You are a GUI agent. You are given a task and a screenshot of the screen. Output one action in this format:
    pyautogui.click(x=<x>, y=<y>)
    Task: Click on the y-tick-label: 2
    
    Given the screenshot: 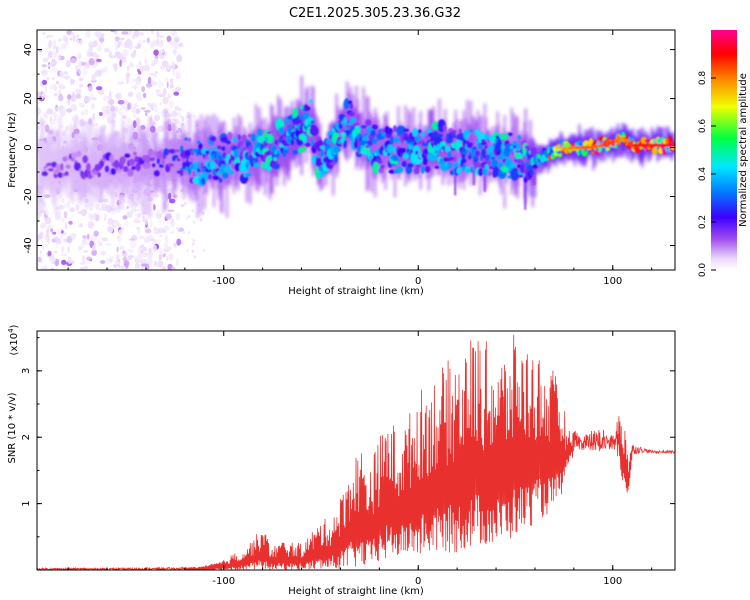 What is the action you would take?
    pyautogui.click(x=26, y=437)
    